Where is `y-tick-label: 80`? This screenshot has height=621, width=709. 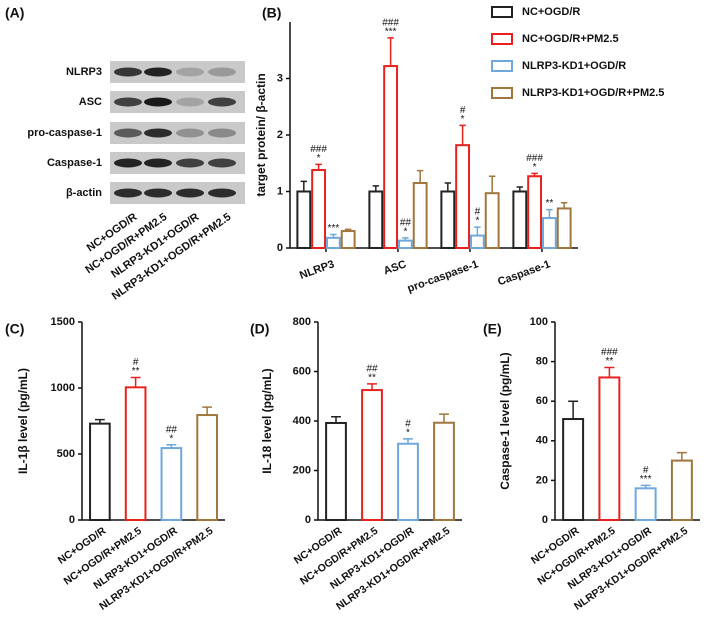
y-tick-label: 80 is located at coordinates (542, 362).